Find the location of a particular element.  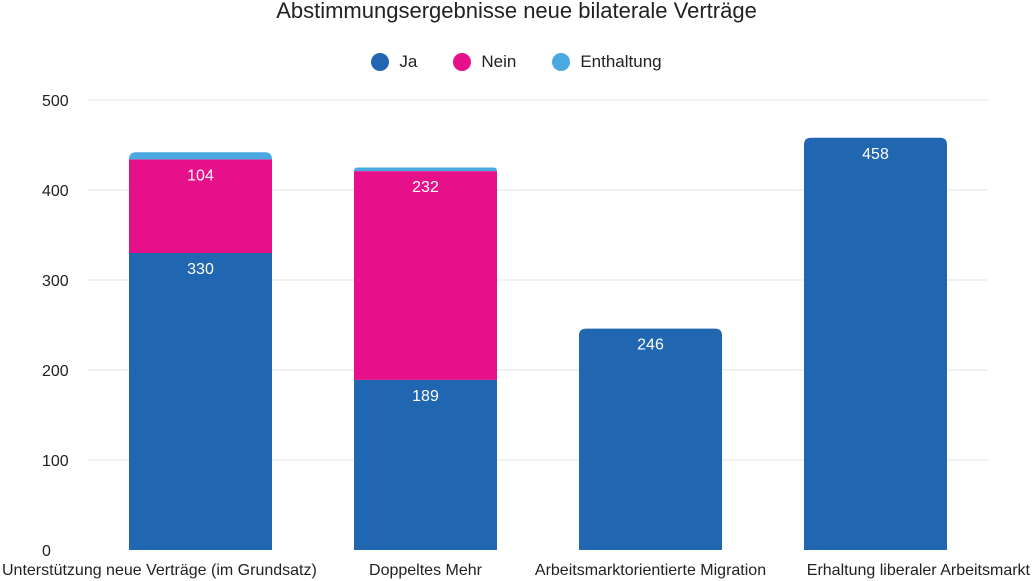

y-tick-label: 100 is located at coordinates (55, 461).